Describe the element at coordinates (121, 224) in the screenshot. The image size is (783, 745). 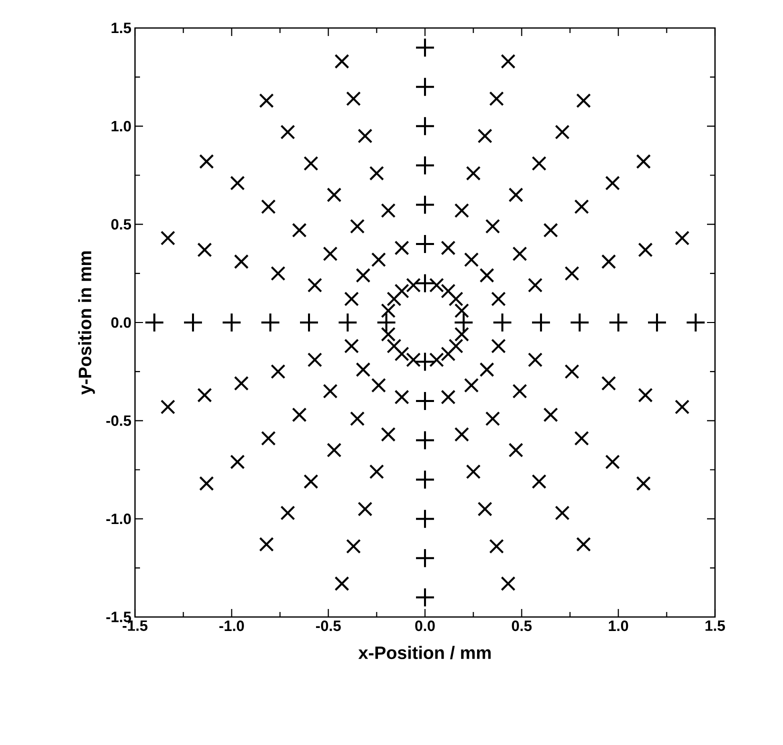
I see `y-tick-label: 0.5` at that location.